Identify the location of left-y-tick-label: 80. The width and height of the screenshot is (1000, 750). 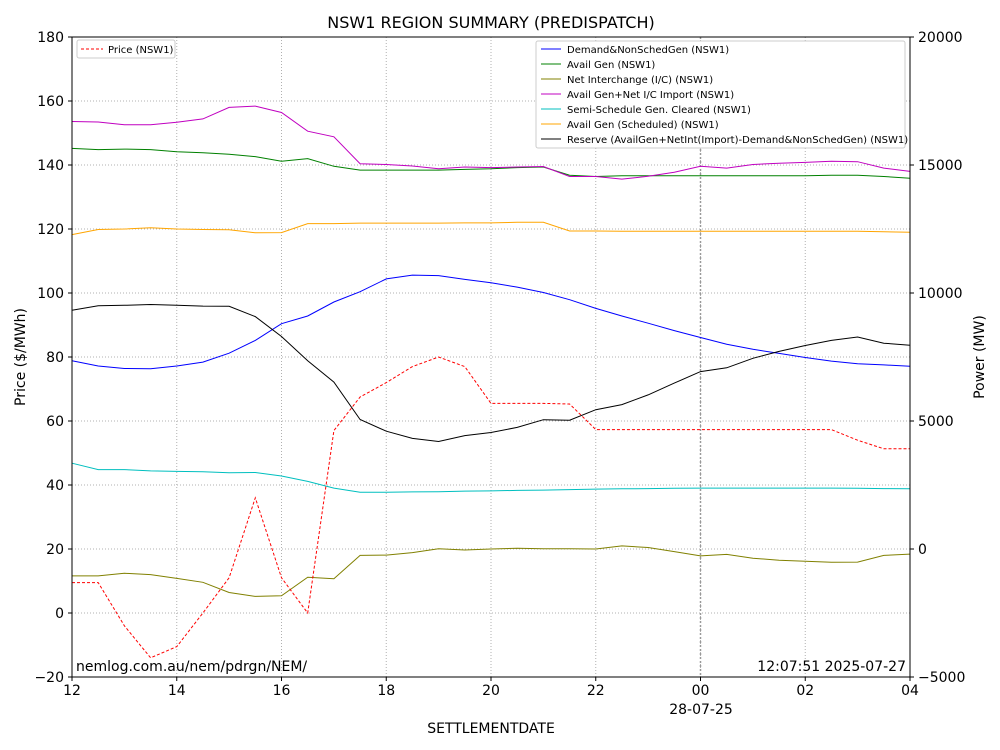
(55, 358).